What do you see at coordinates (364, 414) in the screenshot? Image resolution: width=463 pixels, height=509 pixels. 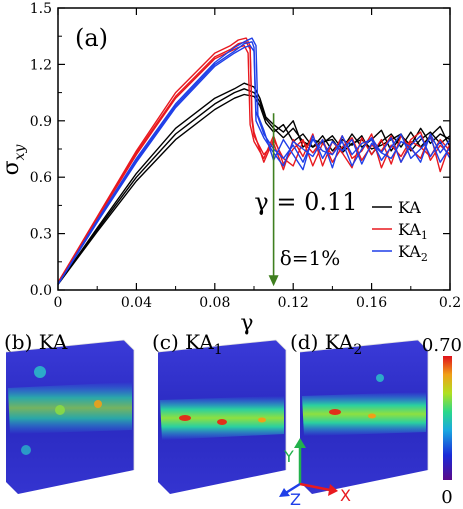 I see `snapshot-d-band` at bounding box center [364, 414].